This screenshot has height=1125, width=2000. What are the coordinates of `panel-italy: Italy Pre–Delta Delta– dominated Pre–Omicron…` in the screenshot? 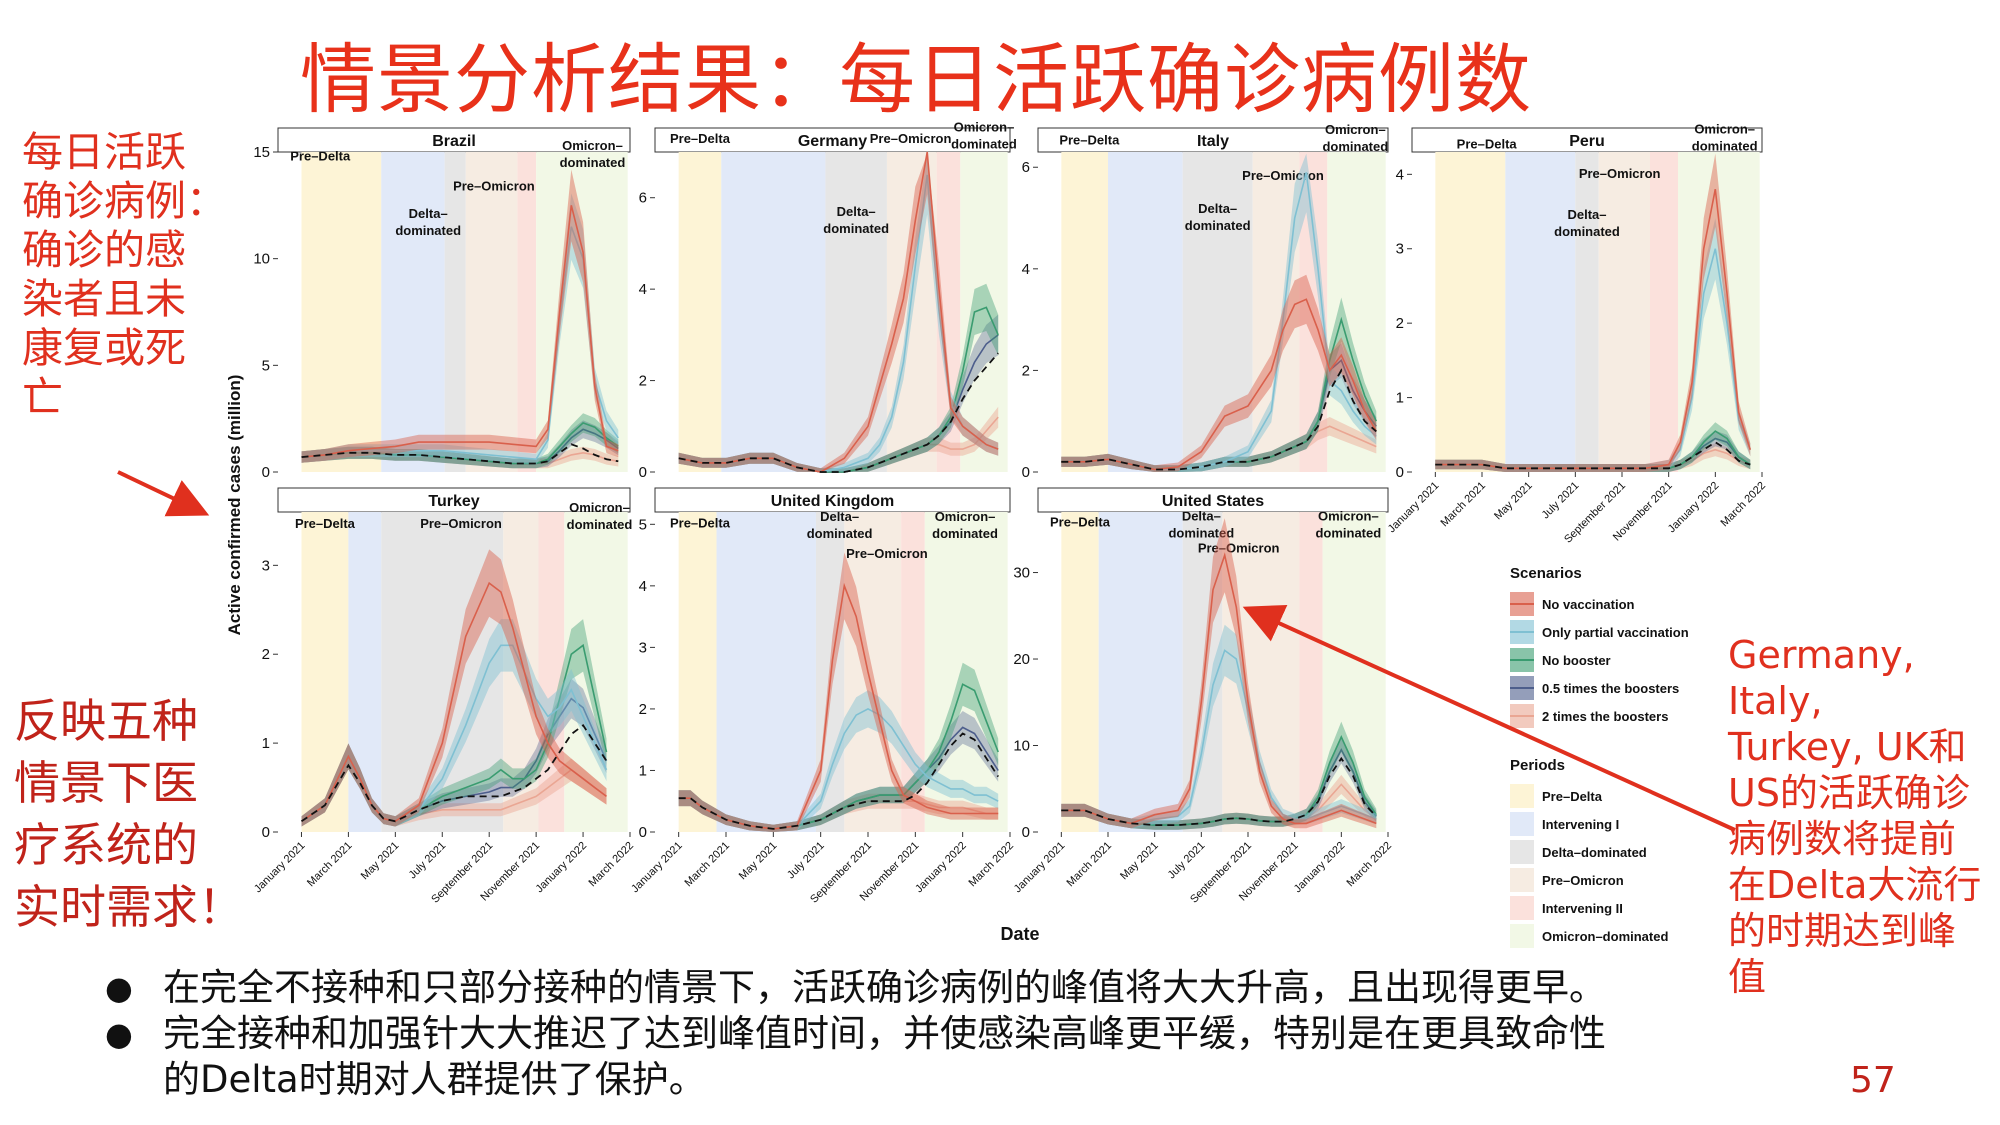 It's located at (1205, 301).